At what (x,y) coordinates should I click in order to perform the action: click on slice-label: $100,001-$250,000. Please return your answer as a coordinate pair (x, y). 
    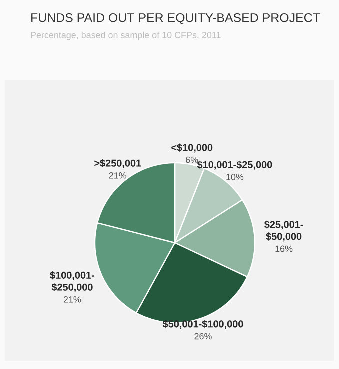
    Looking at the image, I should click on (72, 281).